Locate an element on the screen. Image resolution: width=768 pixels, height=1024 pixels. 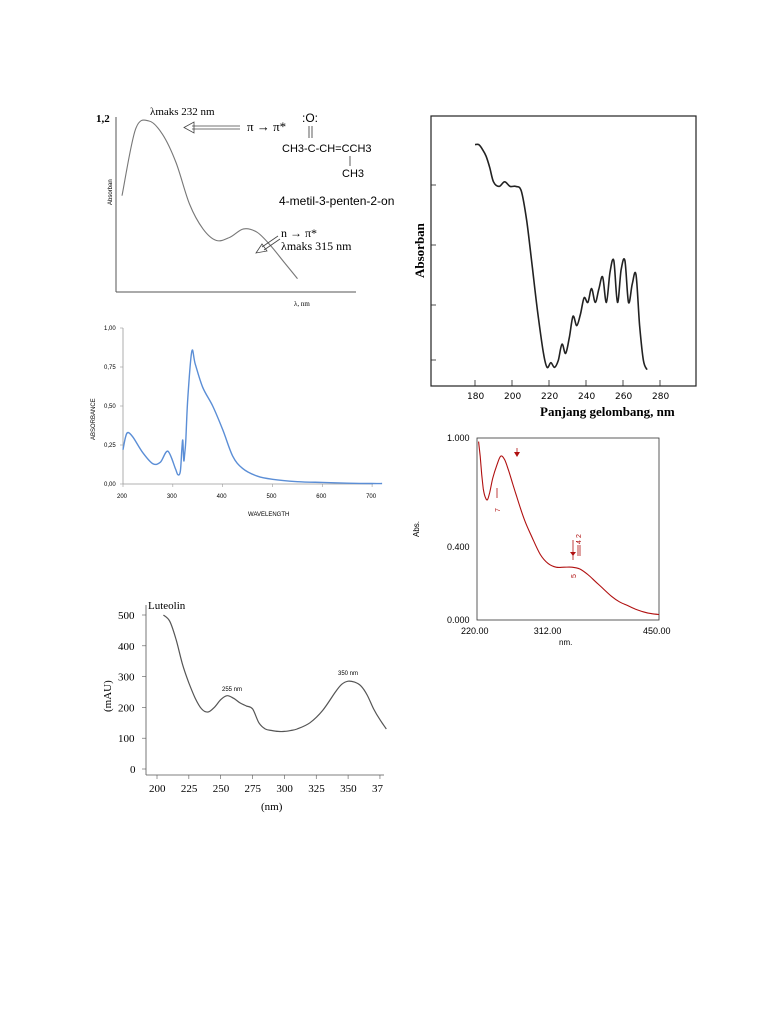
red-marker-5: 5 is located at coordinates (574, 559).